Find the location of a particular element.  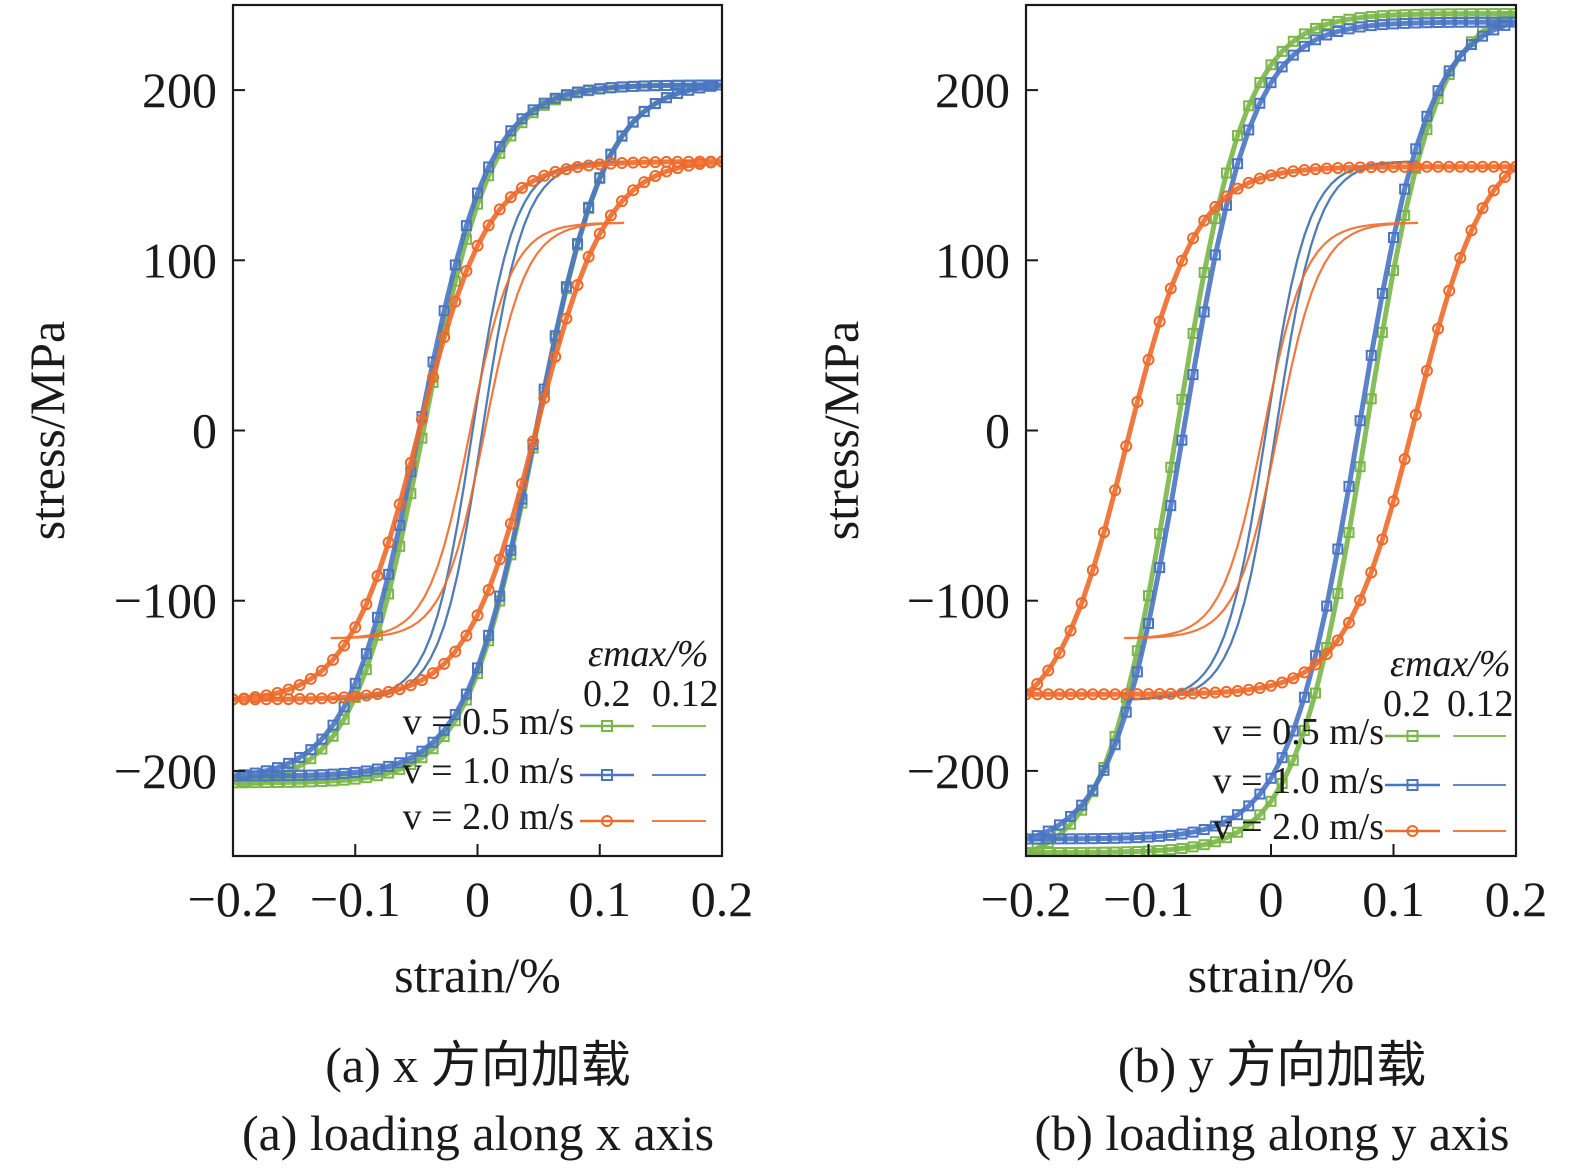

series-2-loop-0-markers is located at coordinates (1271, 430).